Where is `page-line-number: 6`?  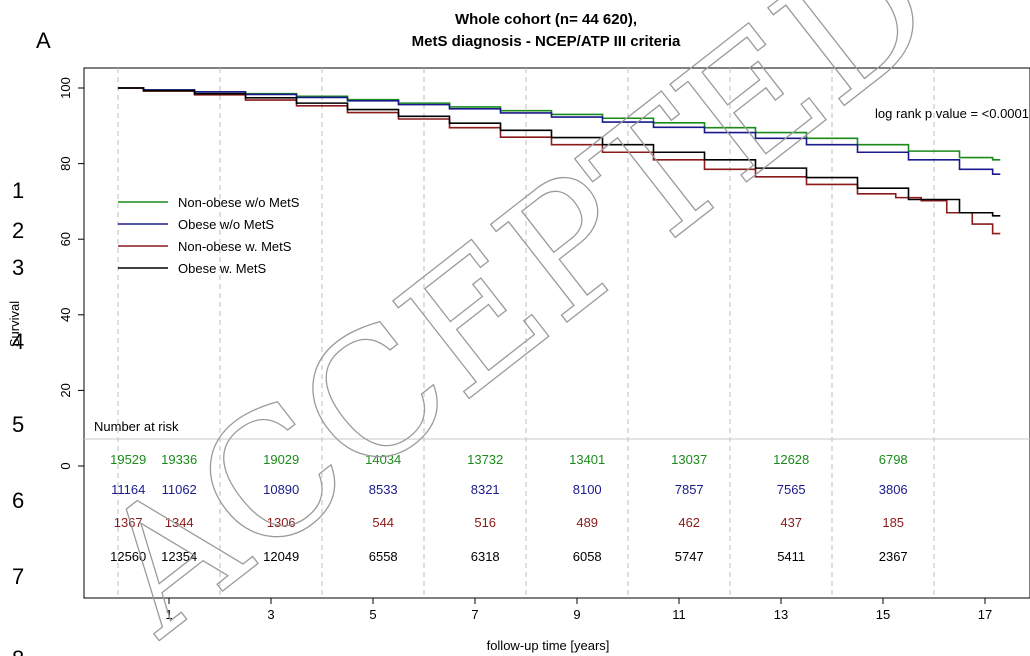 page-line-number: 6 is located at coordinates (18, 500).